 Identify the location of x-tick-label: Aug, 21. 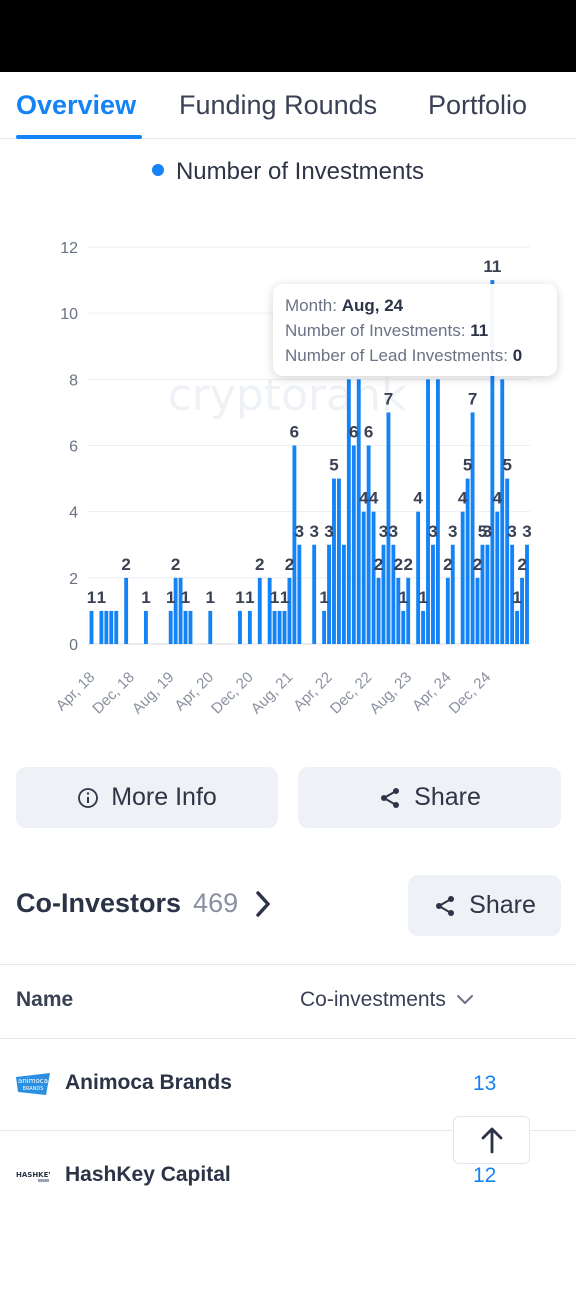
(272, 693).